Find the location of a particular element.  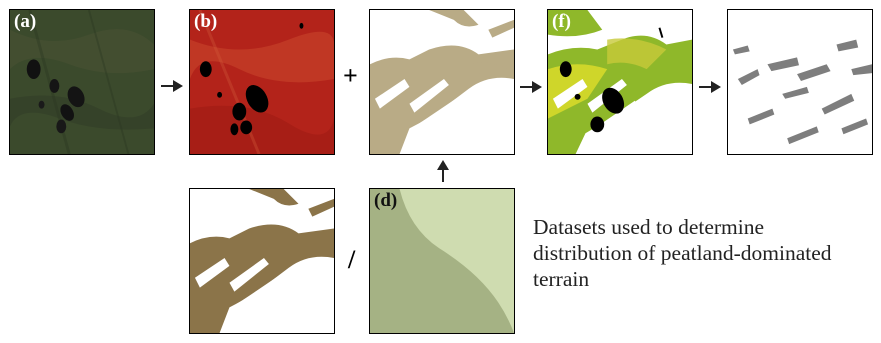

caption-line-3: terrain is located at coordinates (561, 279).